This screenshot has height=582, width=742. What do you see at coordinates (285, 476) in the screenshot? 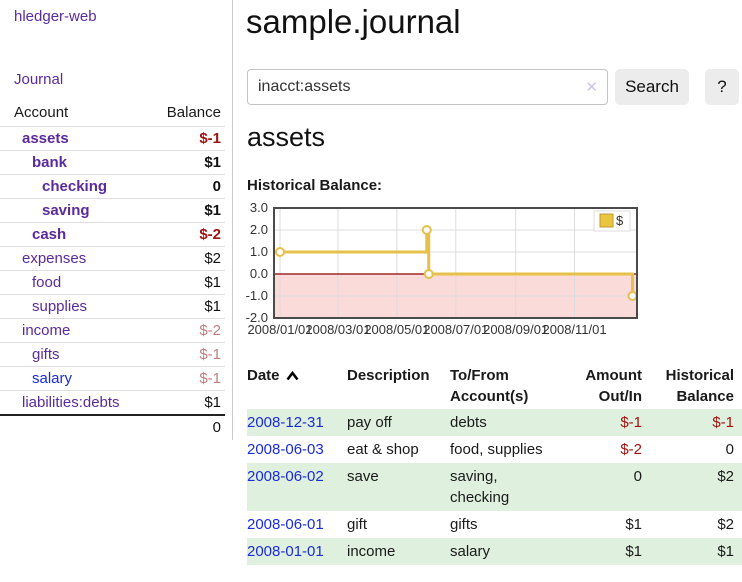
I see `transaction-date-link: 2008-06-02` at bounding box center [285, 476].